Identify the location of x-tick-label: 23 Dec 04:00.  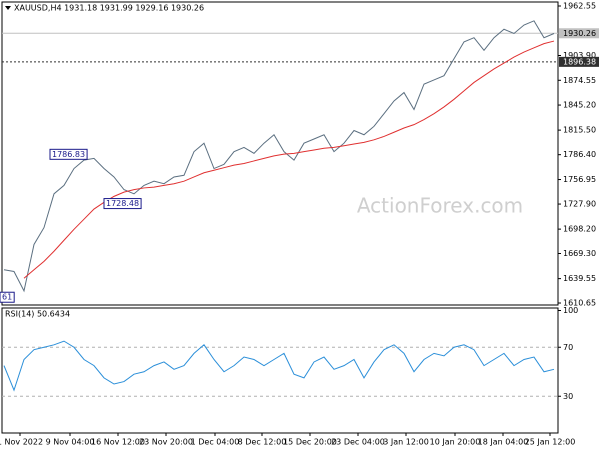
(358, 442).